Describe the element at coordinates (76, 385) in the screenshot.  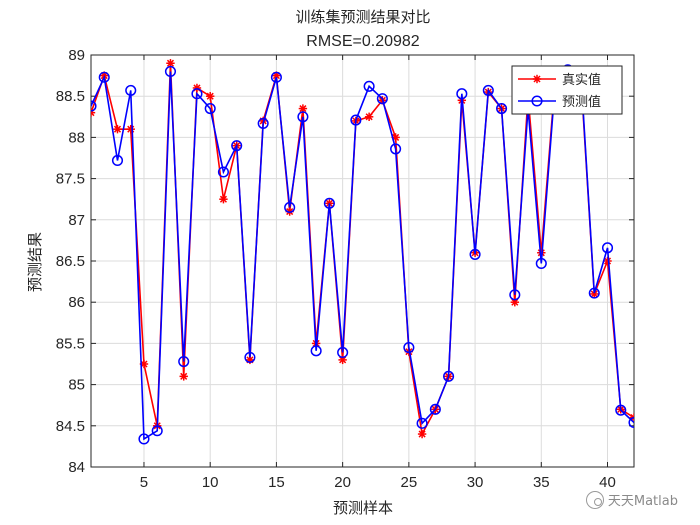
I see `y-tick-label: 85` at that location.